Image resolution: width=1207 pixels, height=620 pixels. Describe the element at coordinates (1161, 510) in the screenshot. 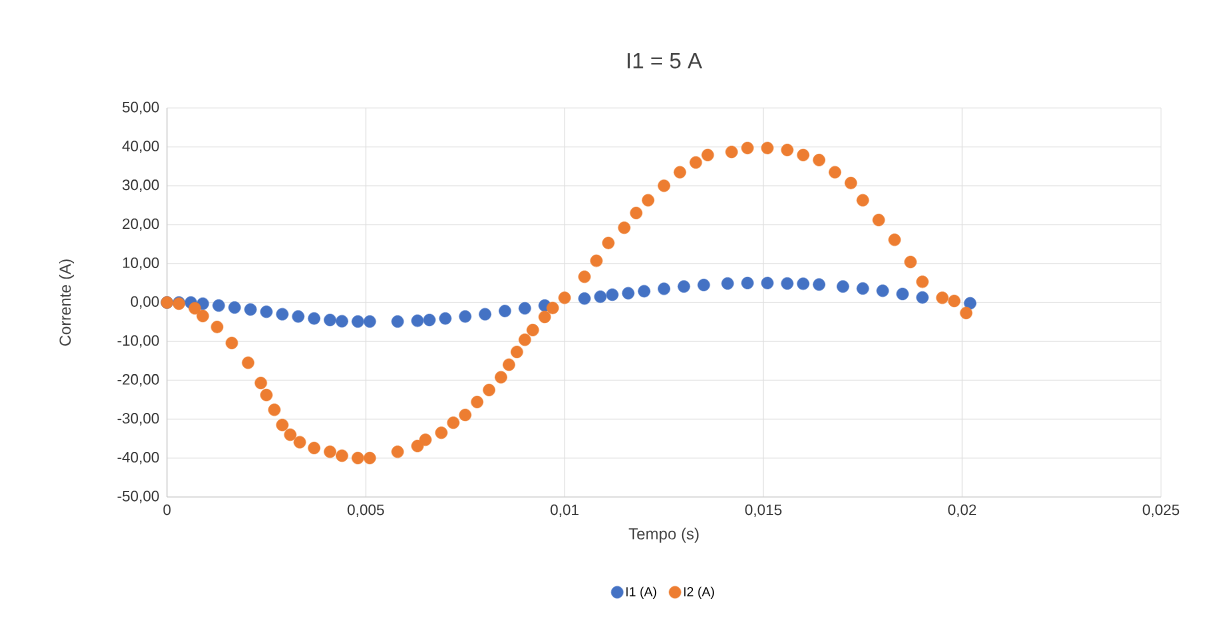

I see `x-tick-label: 0,025` at that location.